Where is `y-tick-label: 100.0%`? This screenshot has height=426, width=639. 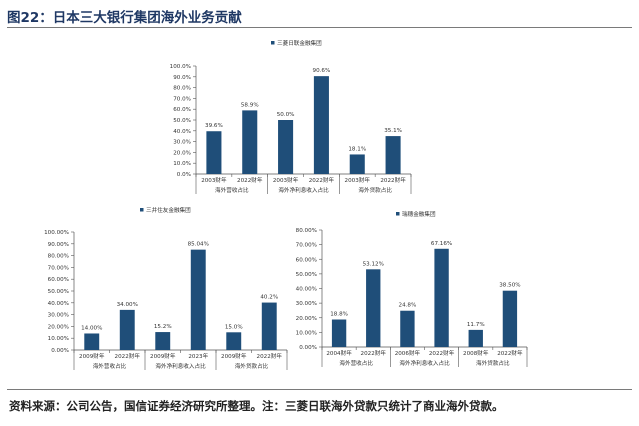
y-tick-label: 100.0% is located at coordinates (180, 67).